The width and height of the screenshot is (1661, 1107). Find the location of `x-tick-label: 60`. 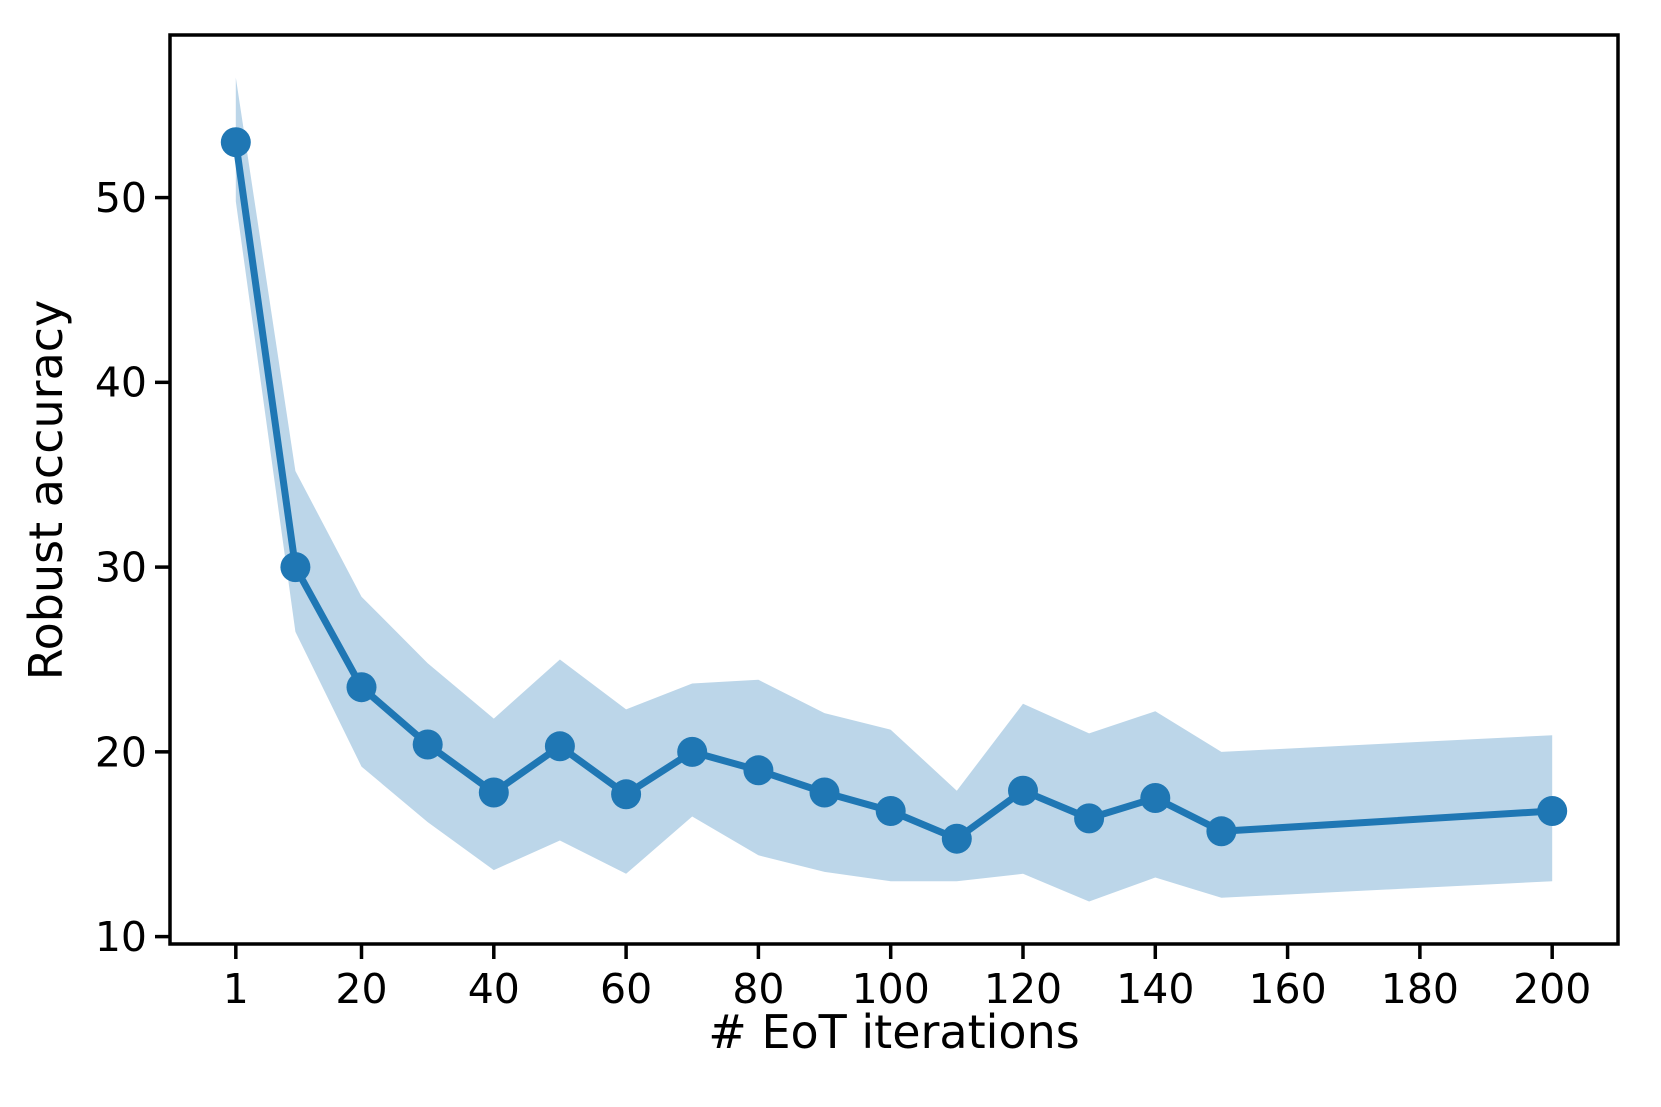

x-tick-label: 60 is located at coordinates (626, 989).